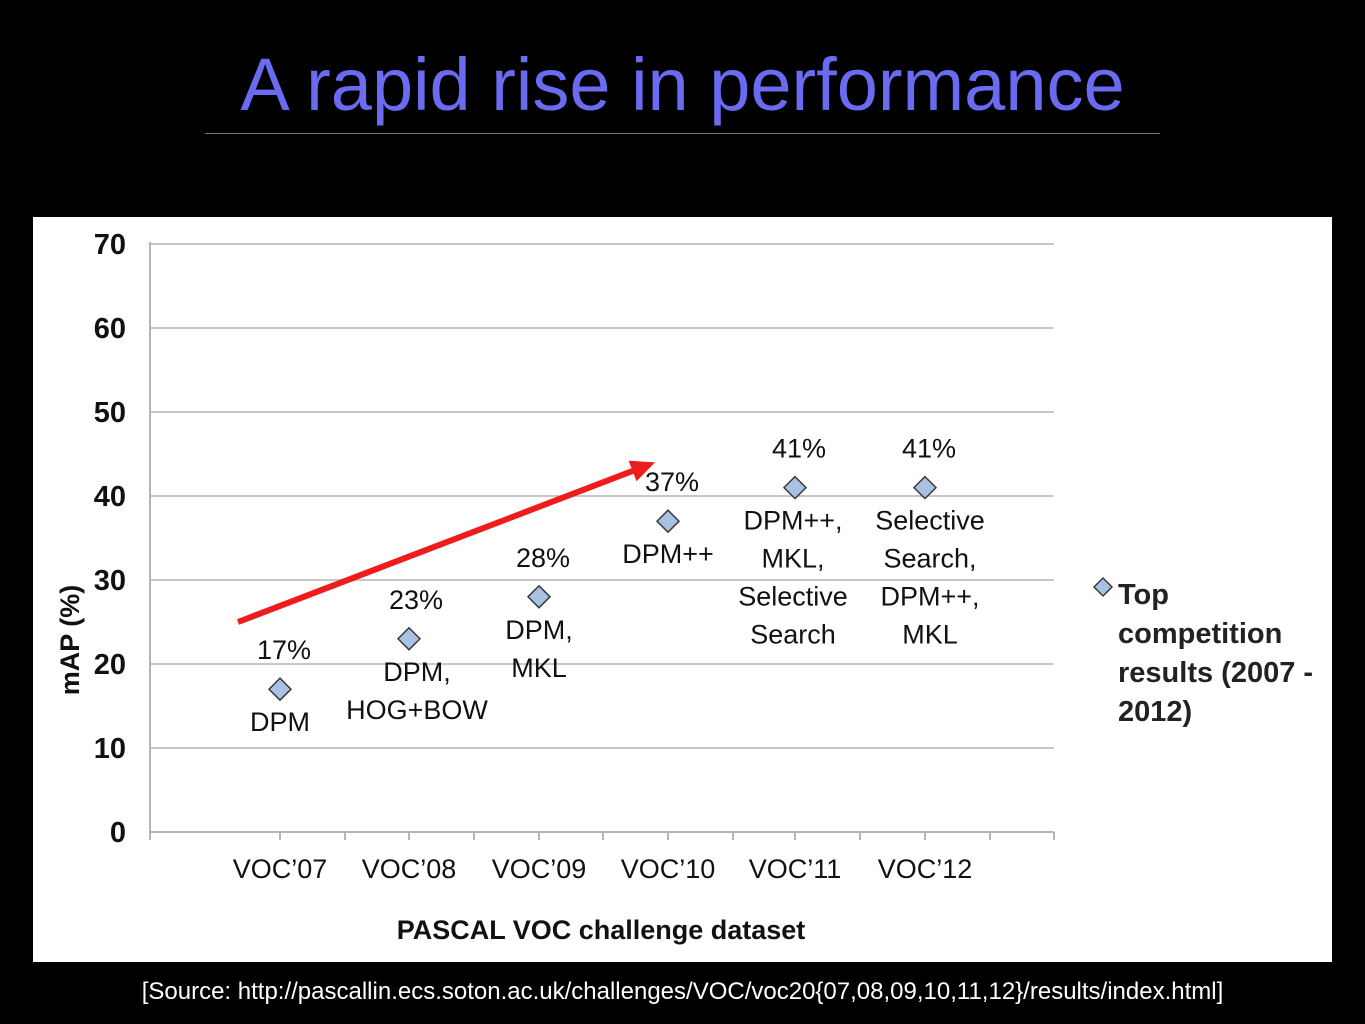  What do you see at coordinates (110, 665) in the screenshot?
I see `y-tick-label-20: 20` at bounding box center [110, 665].